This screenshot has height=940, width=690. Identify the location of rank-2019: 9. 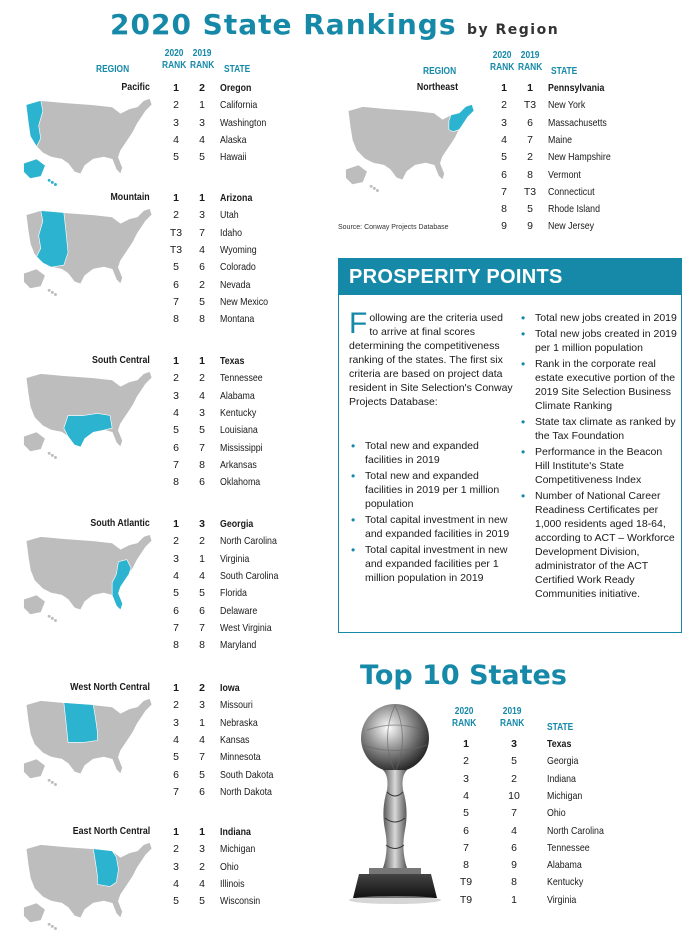
(514, 865).